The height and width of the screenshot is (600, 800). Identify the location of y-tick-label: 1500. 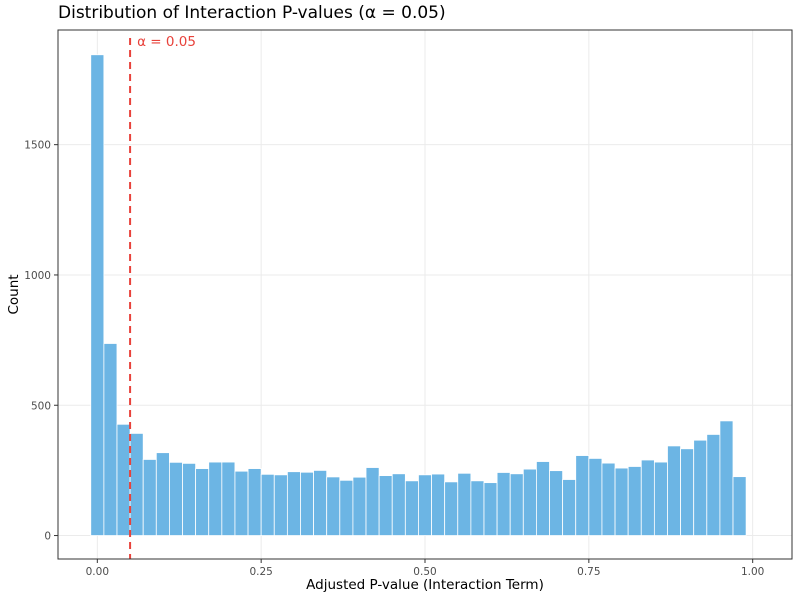
(37, 146).